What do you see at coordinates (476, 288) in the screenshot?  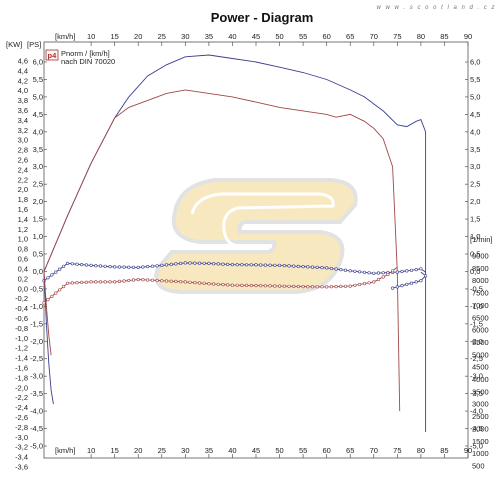 I see `ps-tick-label-right: -0,5` at bounding box center [476, 288].